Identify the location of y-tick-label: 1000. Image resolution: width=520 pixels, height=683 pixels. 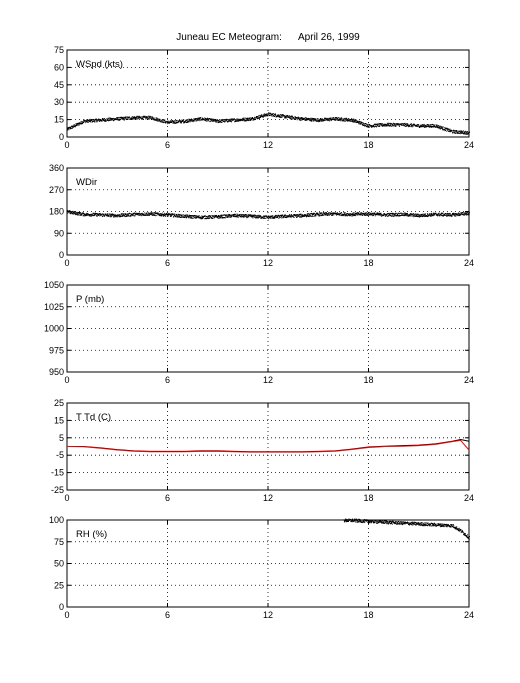
(54, 329).